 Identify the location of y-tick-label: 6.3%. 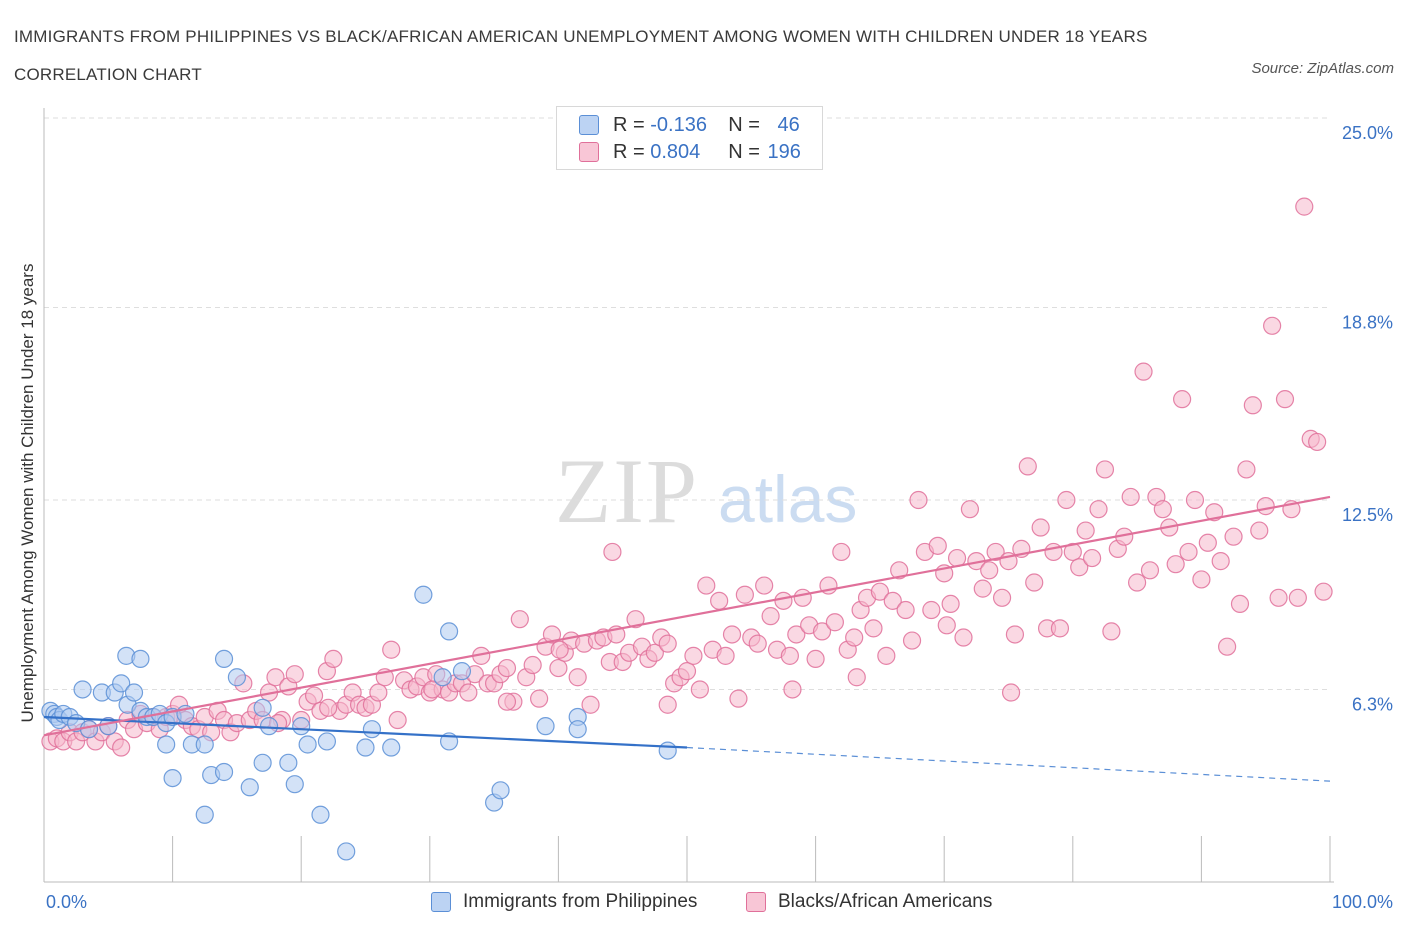
(1372, 704).